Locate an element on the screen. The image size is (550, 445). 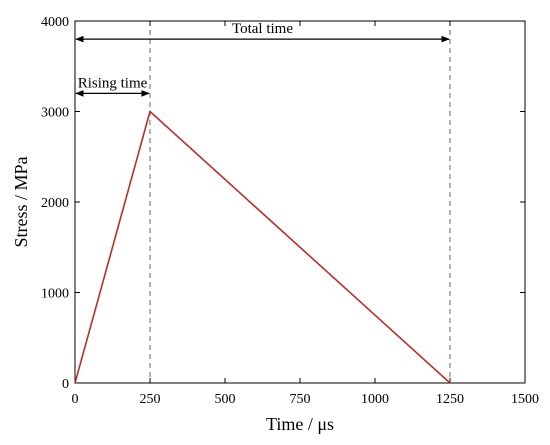
annotation-label: Total time is located at coordinates (262, 29).